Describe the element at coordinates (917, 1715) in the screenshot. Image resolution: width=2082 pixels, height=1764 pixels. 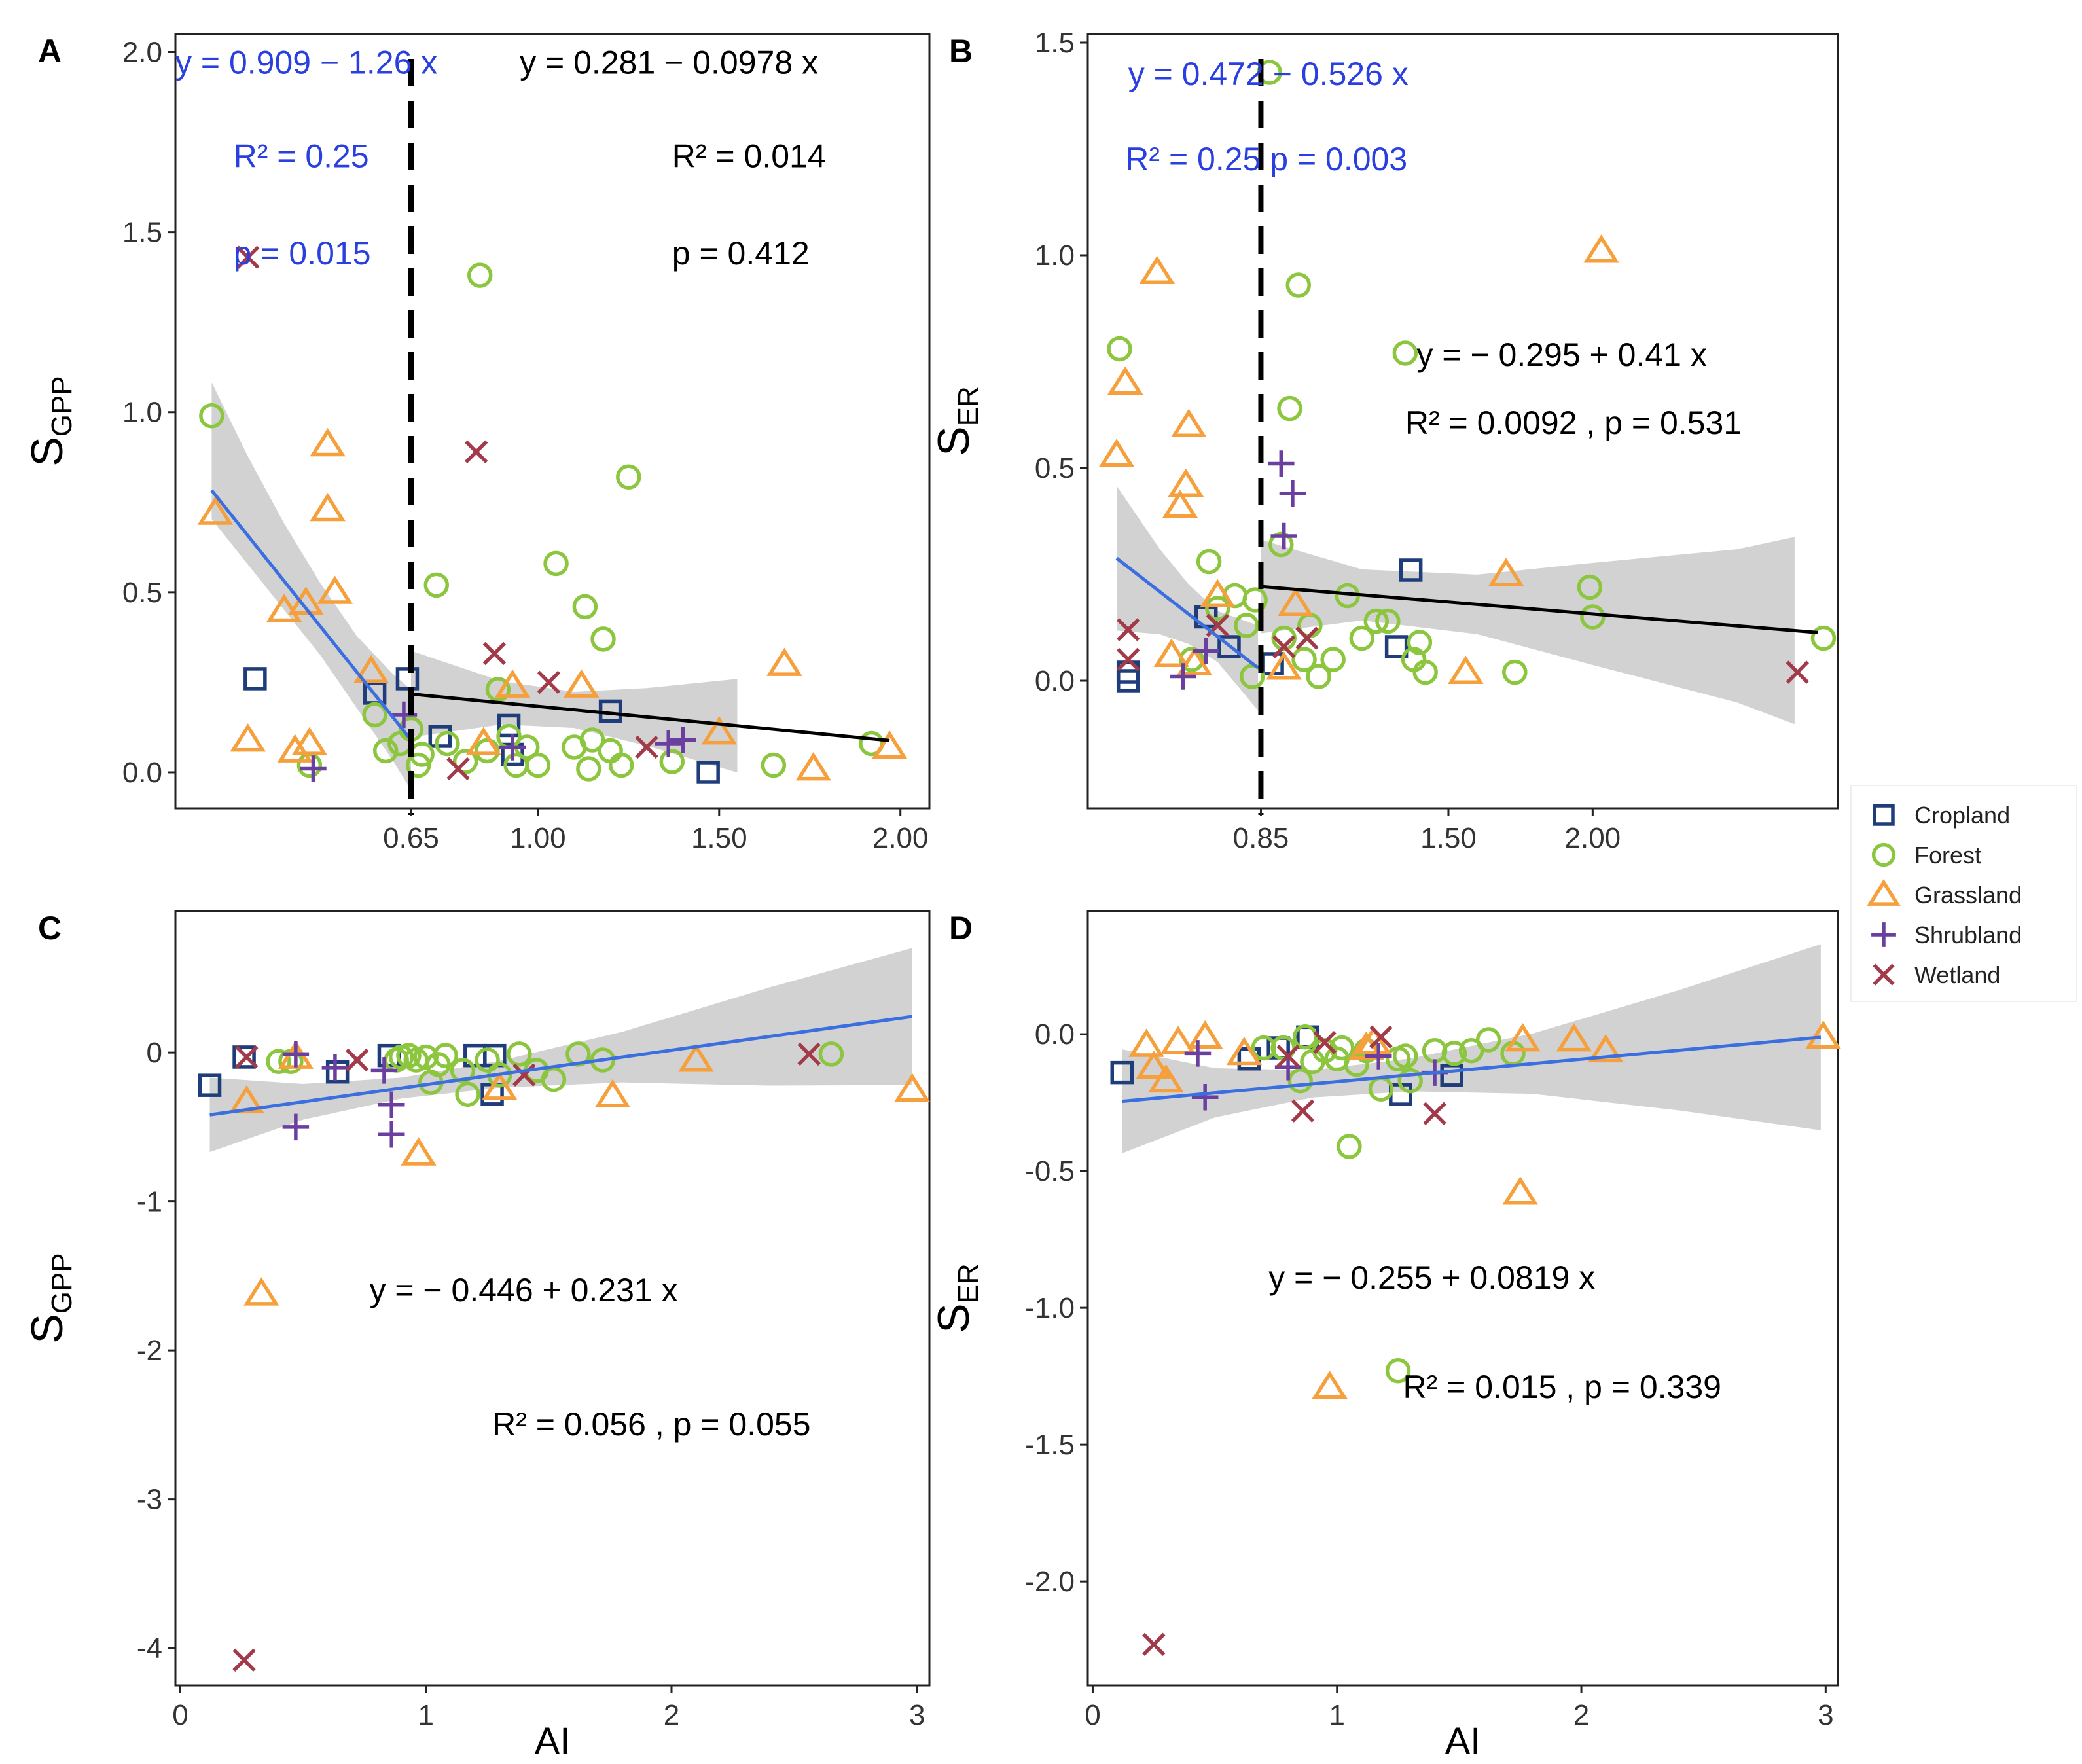
I see `x-tick-label: 3` at that location.